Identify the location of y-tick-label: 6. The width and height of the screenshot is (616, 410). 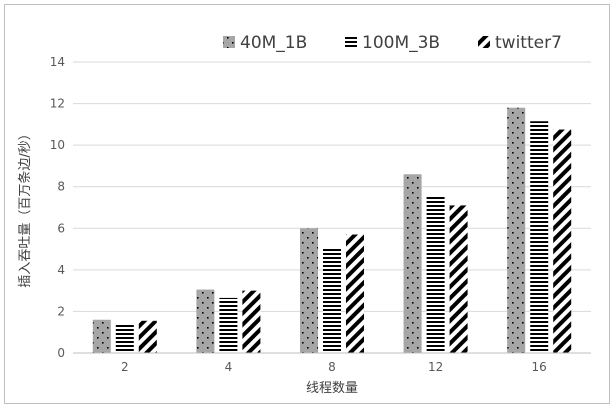
(61, 228).